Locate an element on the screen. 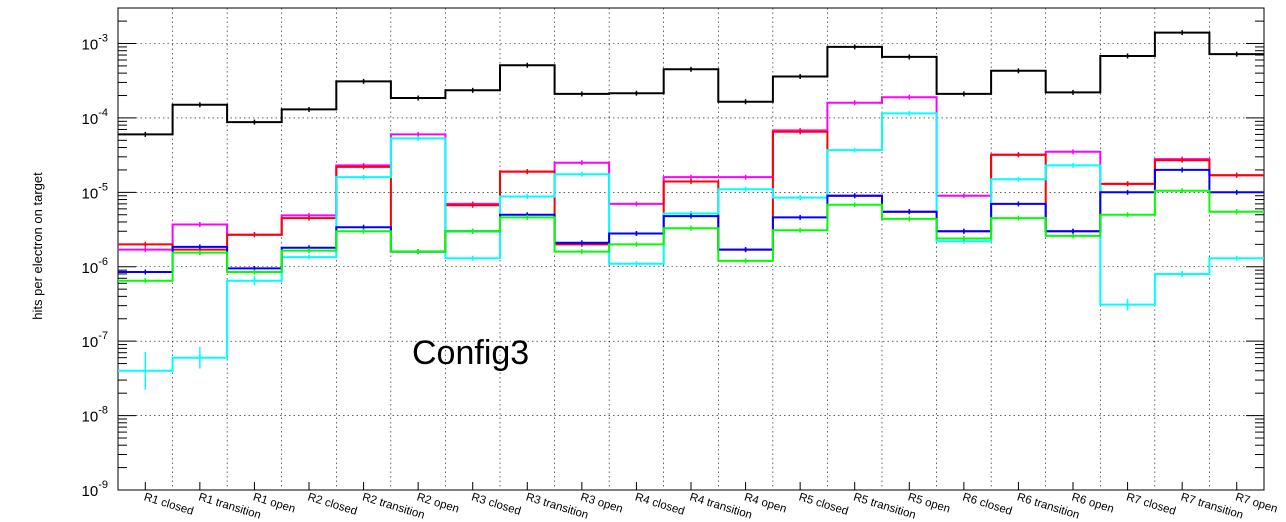 Image resolution: width=1286 pixels, height=522 pixels. y-tick-label: 10⁻³ is located at coordinates (95, 43).